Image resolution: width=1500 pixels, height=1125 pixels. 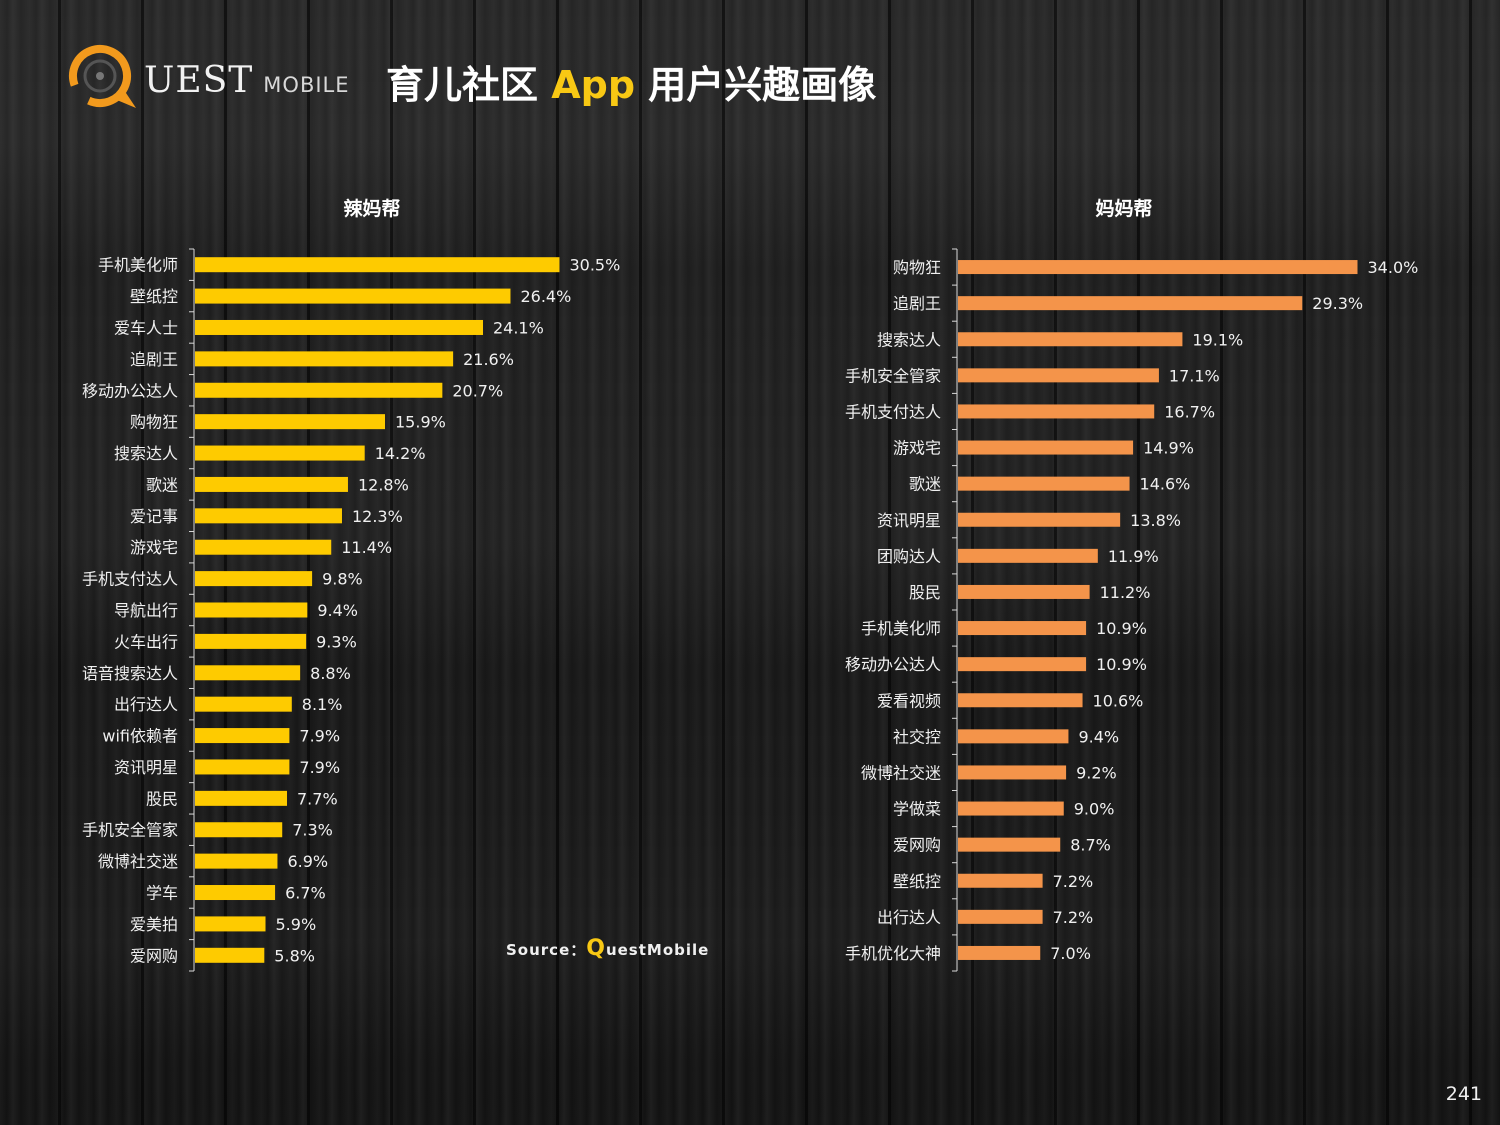 I want to click on left-chart-category-label: 股民, so click(x=162, y=798).